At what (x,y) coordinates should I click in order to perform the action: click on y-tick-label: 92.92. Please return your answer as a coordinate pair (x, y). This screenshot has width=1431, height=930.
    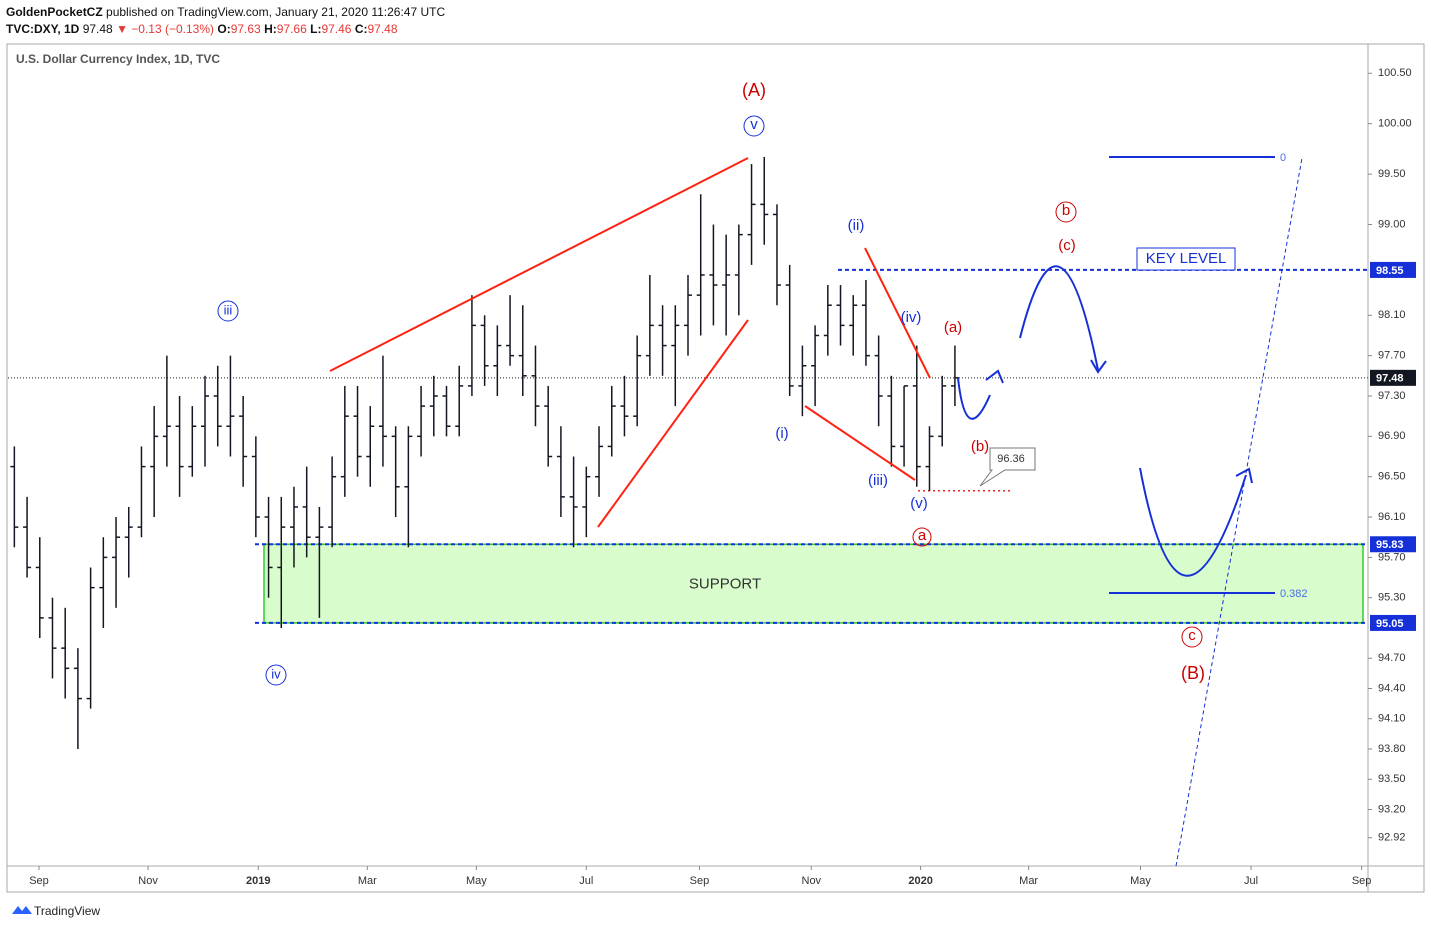
    Looking at the image, I should click on (1392, 838).